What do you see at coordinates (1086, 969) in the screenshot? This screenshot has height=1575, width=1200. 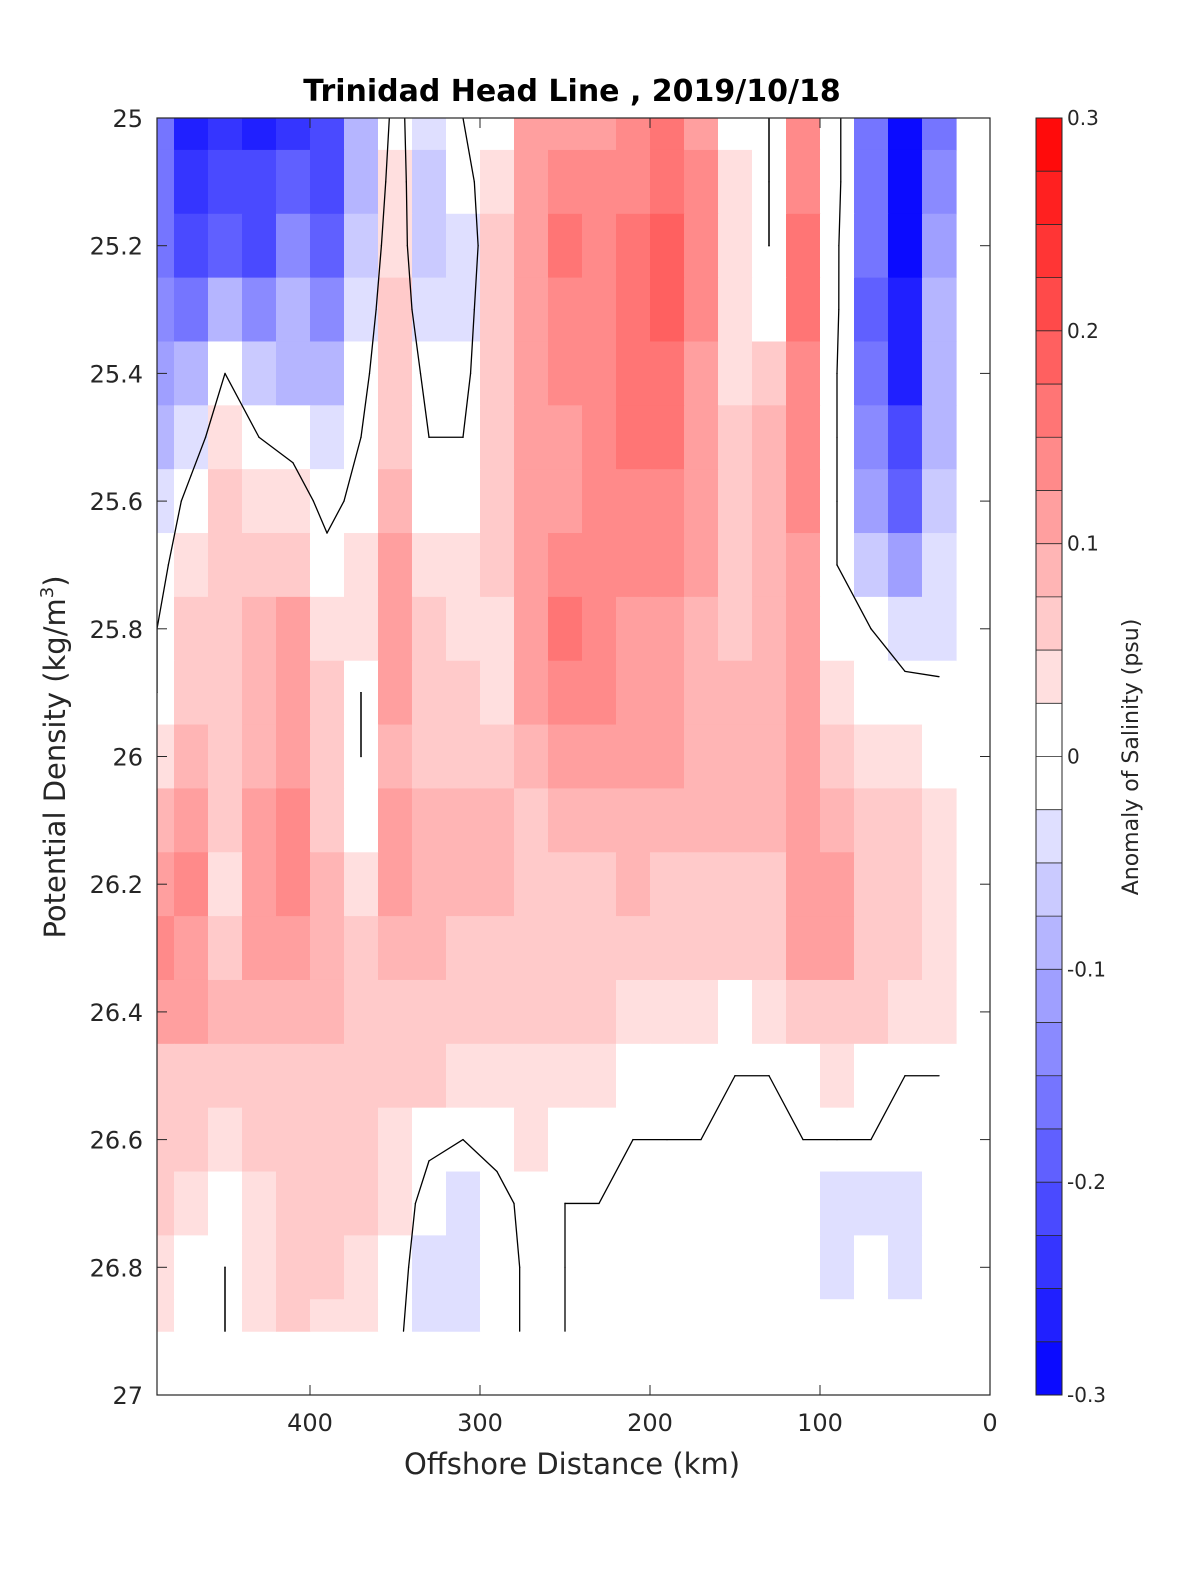 I see `colorbar-tick-label: -0.1` at bounding box center [1086, 969].